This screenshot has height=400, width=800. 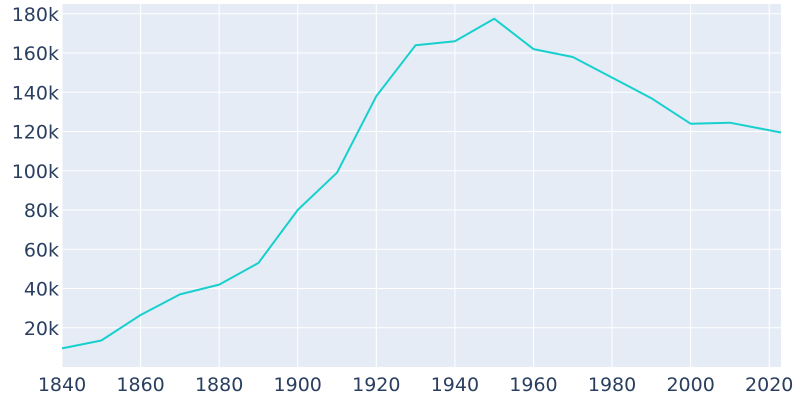 What do you see at coordinates (494, 19) in the screenshot?
I see `data-point-1950` at bounding box center [494, 19].